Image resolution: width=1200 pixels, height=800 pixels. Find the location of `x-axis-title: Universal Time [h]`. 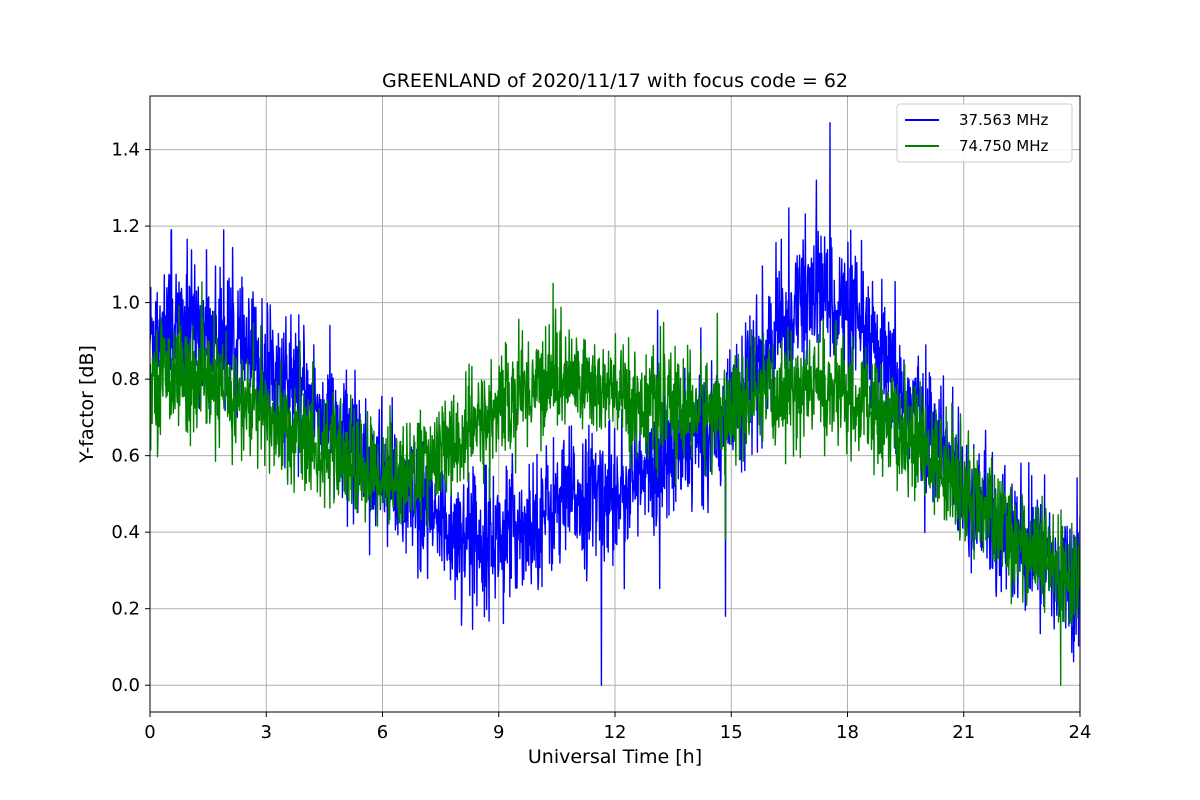

x-axis-title: Universal Time [h] is located at coordinates (615, 757).